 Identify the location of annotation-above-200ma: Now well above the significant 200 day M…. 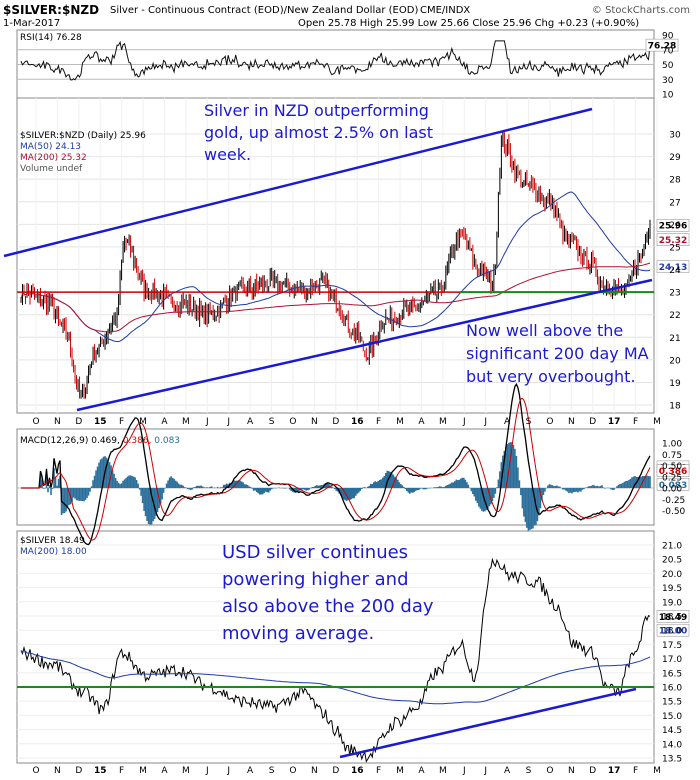
(560, 353).